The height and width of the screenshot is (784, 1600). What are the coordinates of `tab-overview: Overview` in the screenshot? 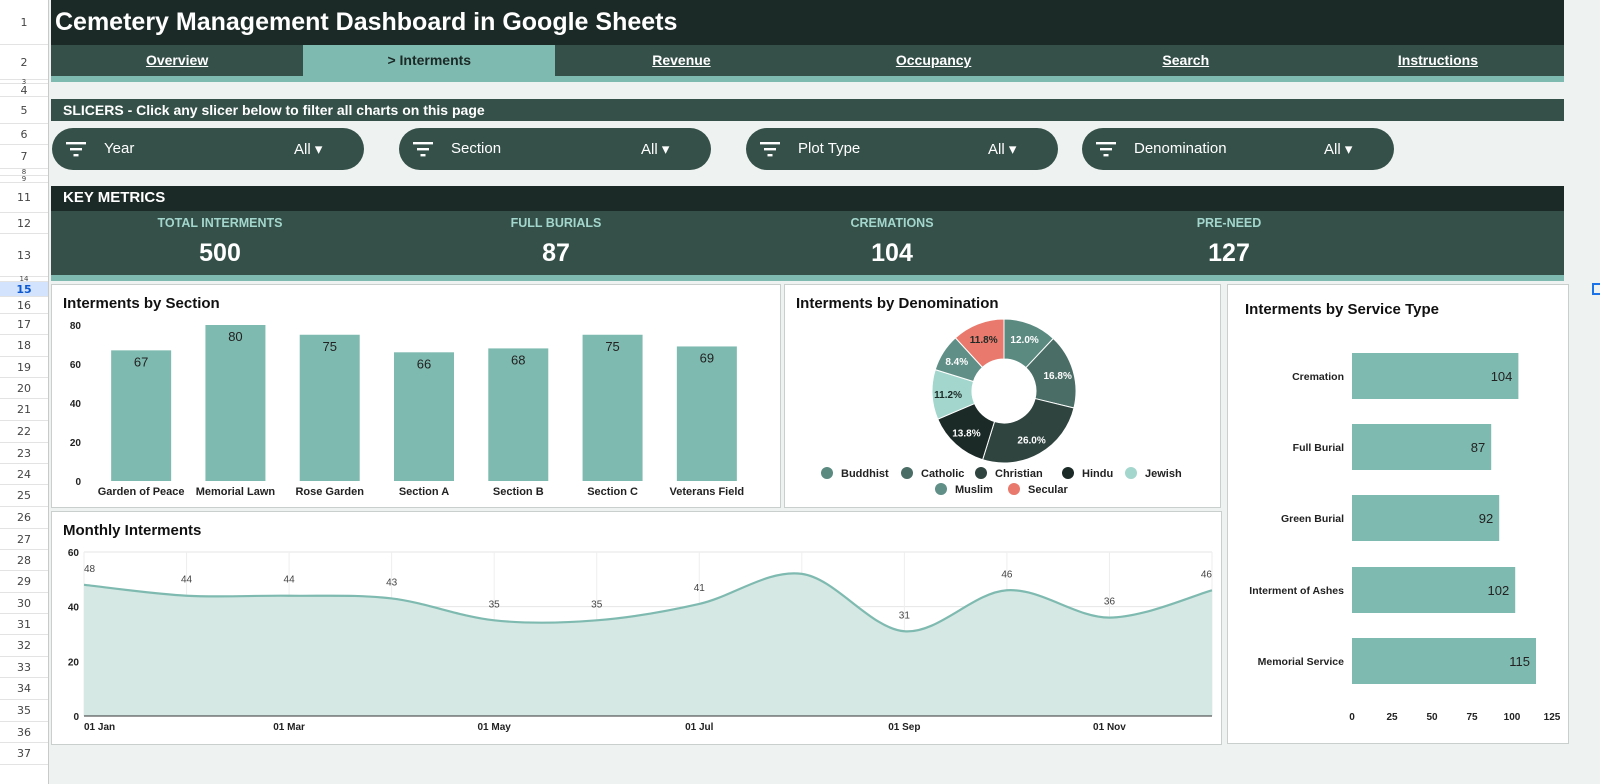 It's located at (177, 60).